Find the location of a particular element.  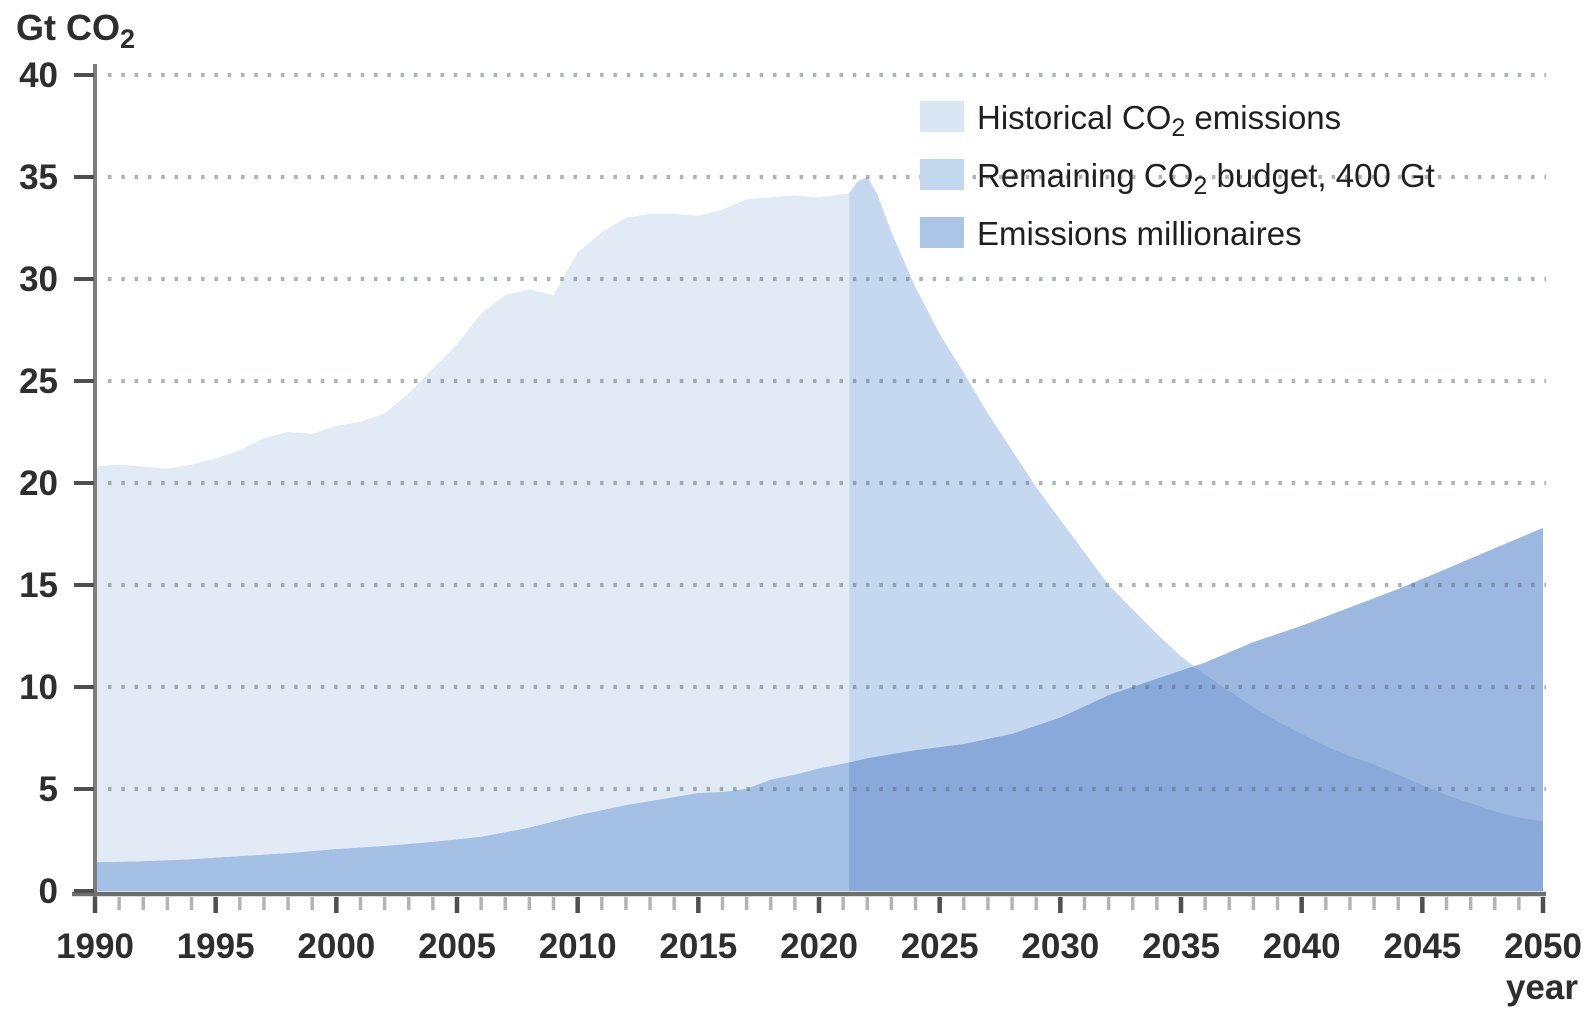

legend-item-budget: Remaining CO2 budget, 400 Gt is located at coordinates (1177, 178).